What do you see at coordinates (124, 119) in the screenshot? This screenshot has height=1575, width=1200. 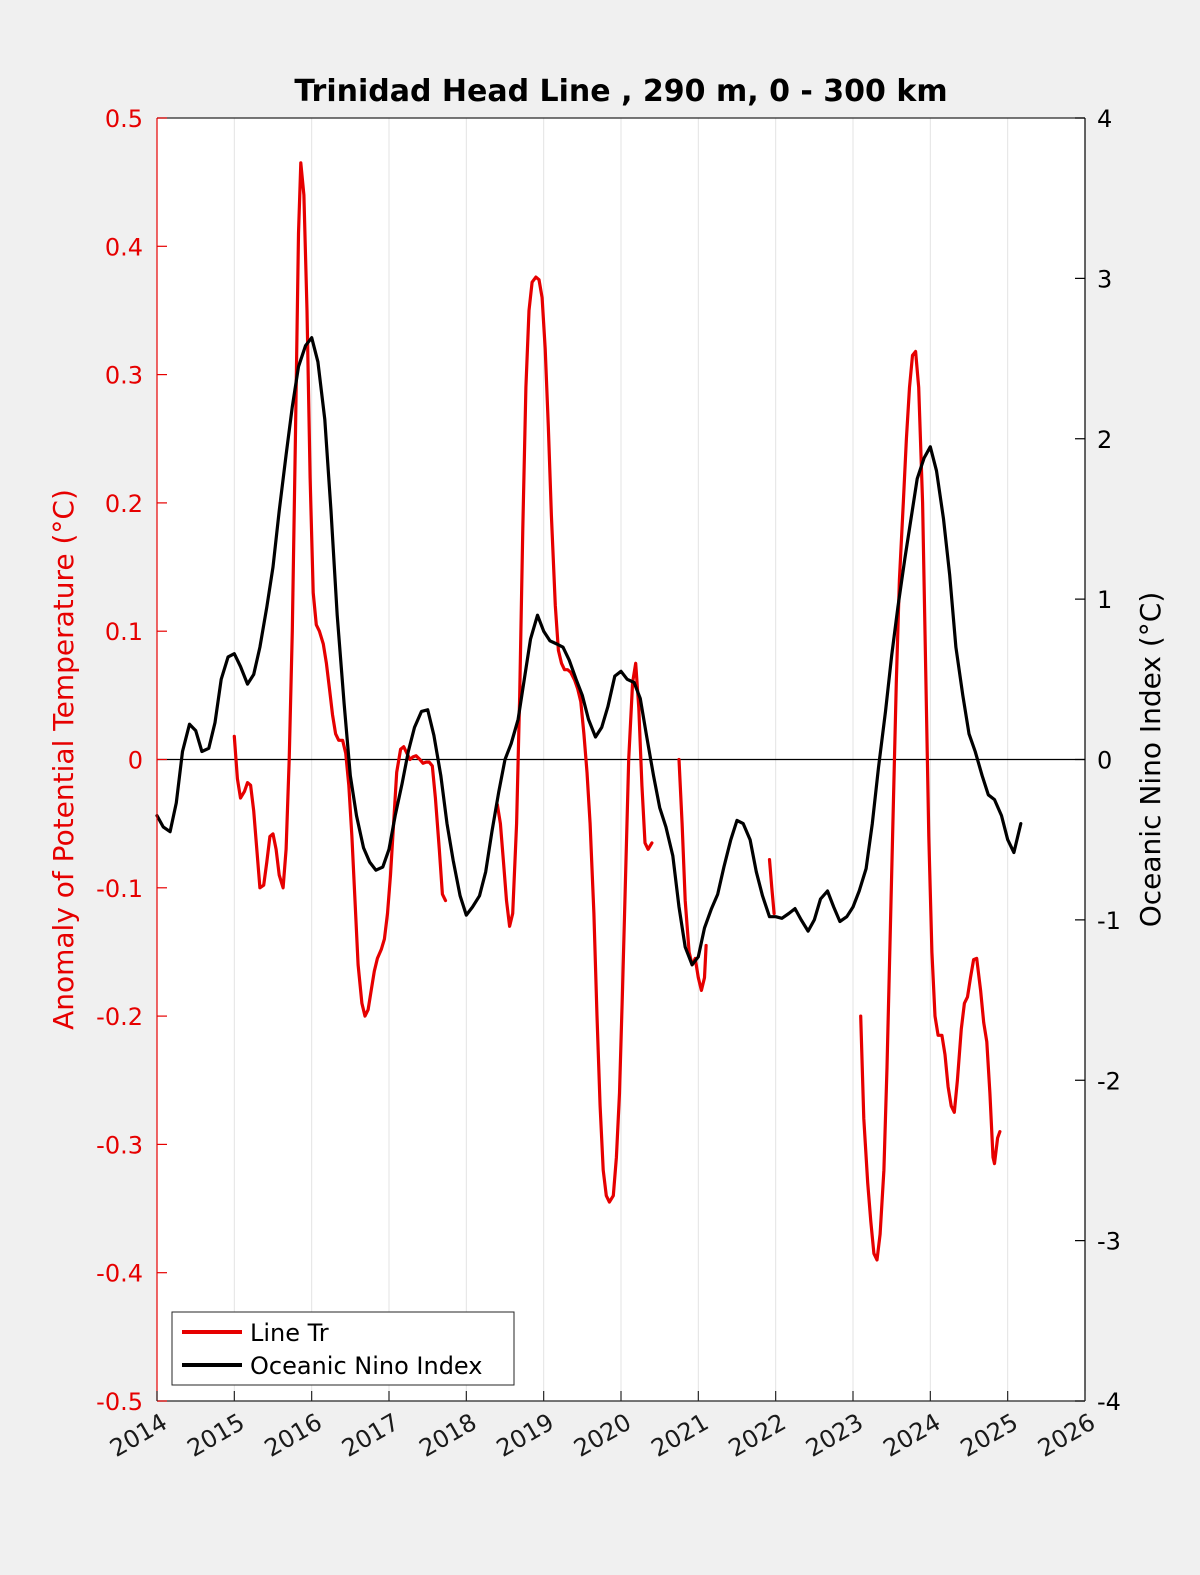 I see `y-left-tick-label-10: 0.5` at bounding box center [124, 119].